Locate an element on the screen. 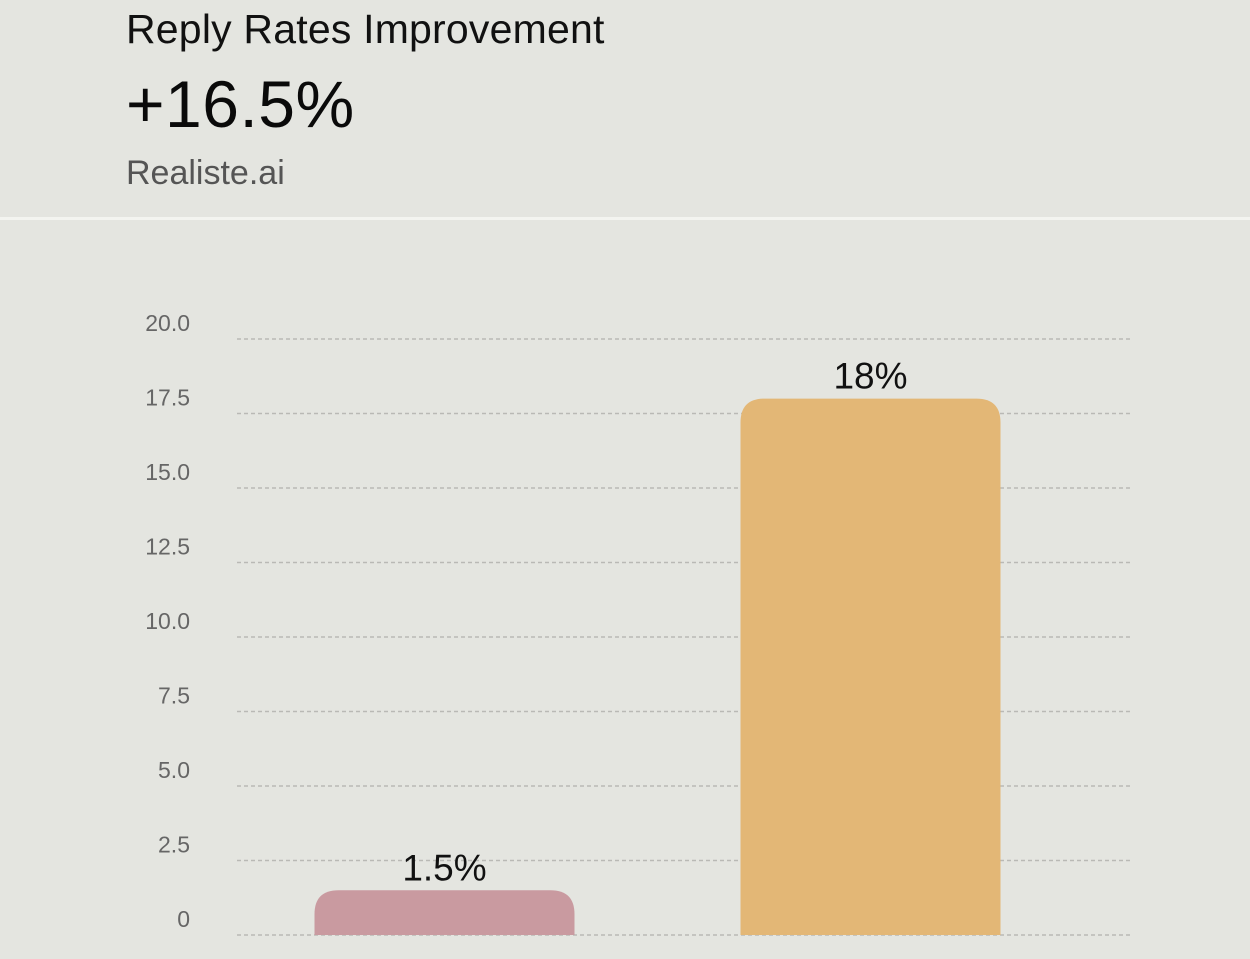 This screenshot has width=1250, height=959. bar-value-label: 1.5% is located at coordinates (444, 867).